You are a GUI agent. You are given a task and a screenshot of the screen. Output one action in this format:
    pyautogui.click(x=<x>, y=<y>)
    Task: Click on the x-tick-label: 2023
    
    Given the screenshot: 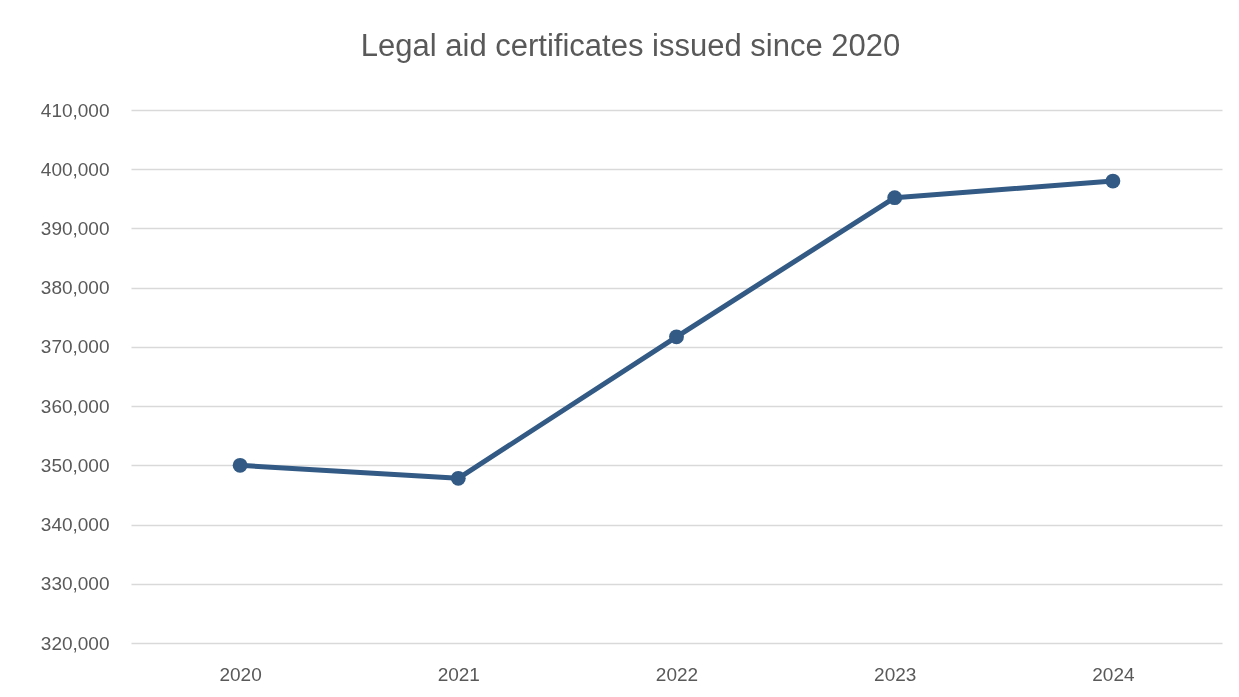 What is the action you would take?
    pyautogui.click(x=895, y=674)
    